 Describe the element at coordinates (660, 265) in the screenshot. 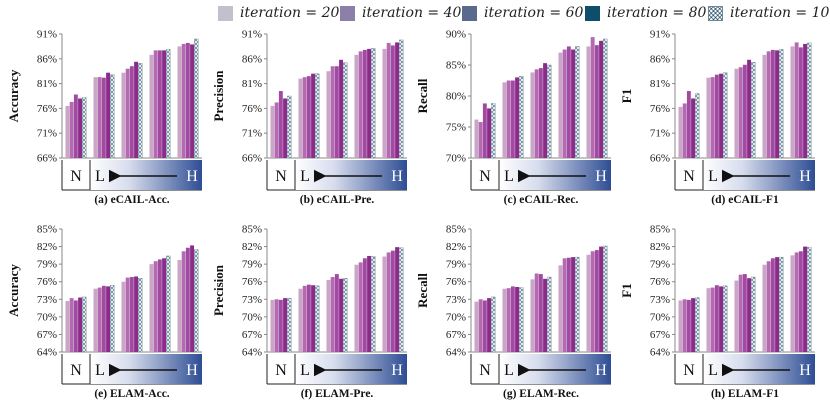

I see `y-tick-label: 79%` at that location.